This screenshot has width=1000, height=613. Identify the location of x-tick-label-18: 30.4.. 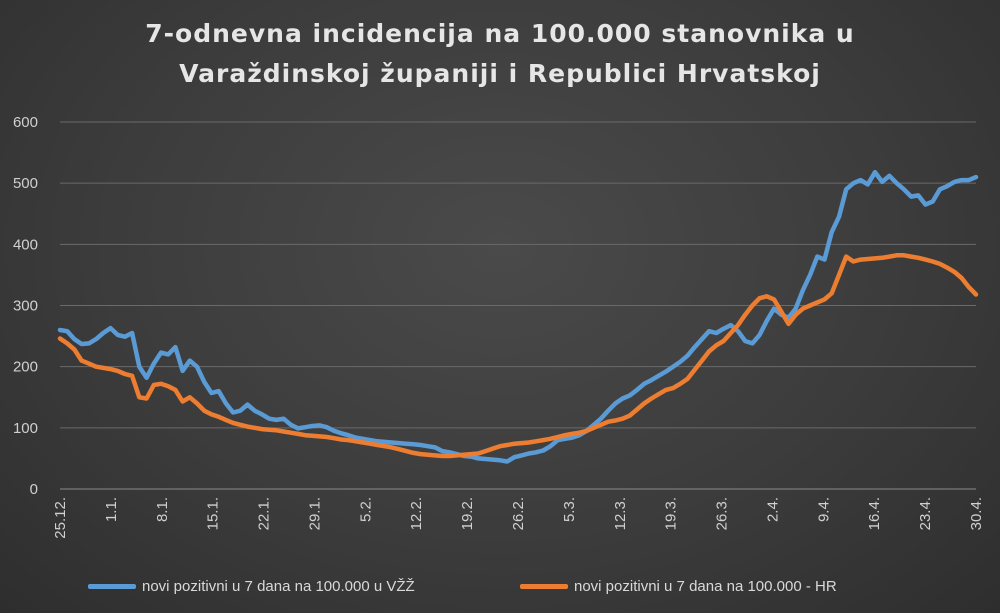
(976, 513).